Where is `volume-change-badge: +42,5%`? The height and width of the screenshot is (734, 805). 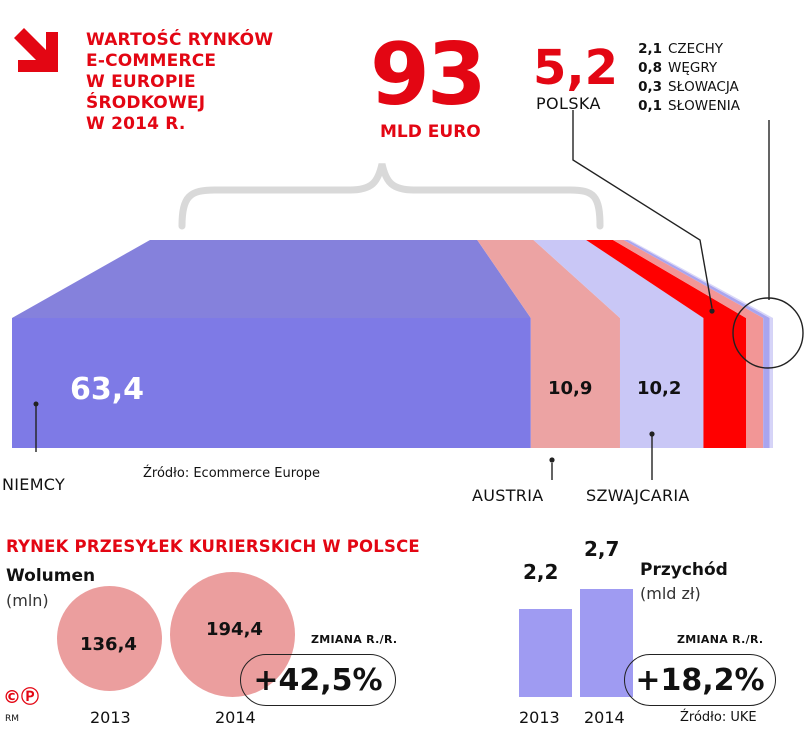 volume-change-badge: +42,5% is located at coordinates (318, 680).